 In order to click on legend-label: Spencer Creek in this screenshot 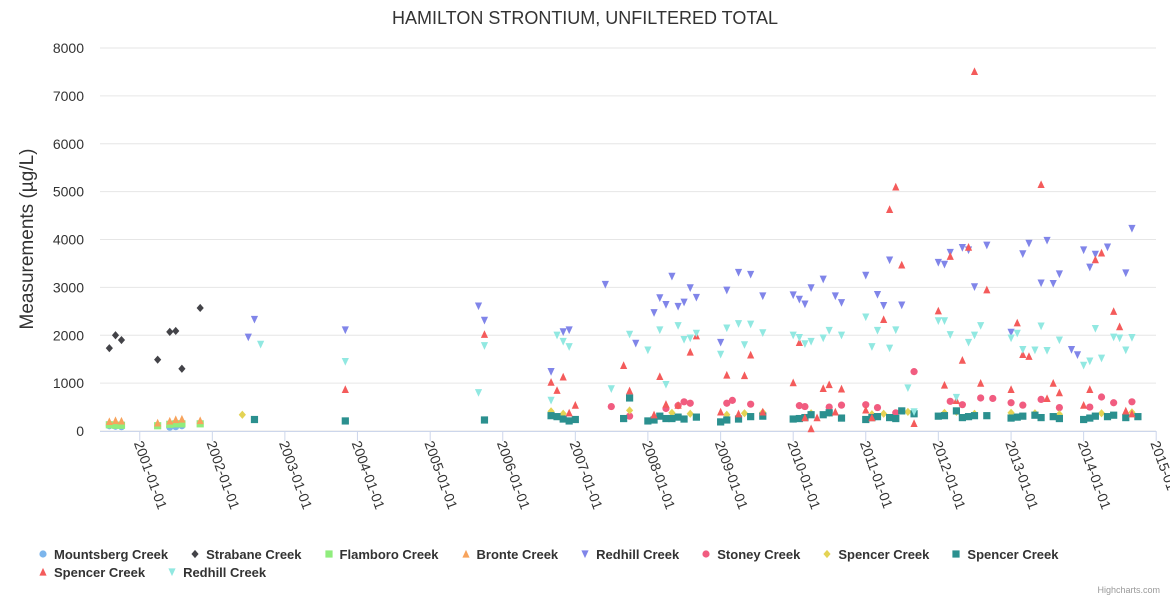, I will do `click(100, 572)`.